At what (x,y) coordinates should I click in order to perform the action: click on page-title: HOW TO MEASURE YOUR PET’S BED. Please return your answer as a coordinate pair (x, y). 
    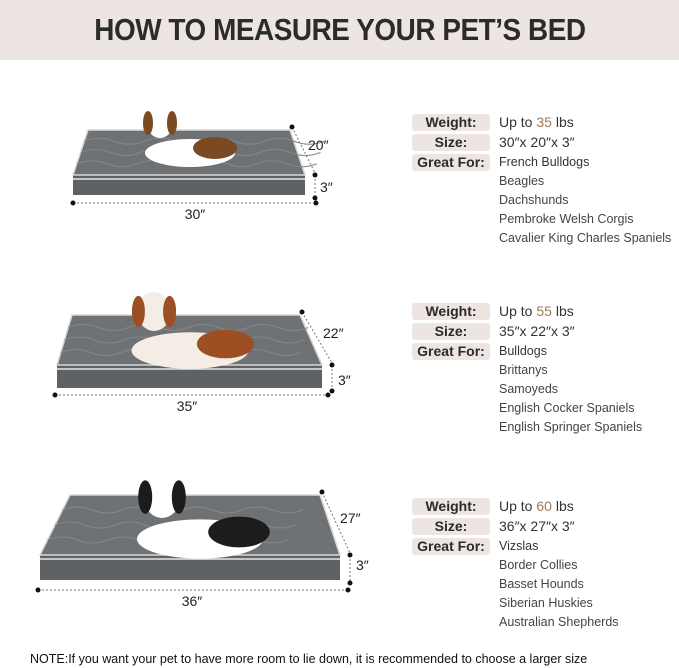
    Looking at the image, I should click on (339, 29).